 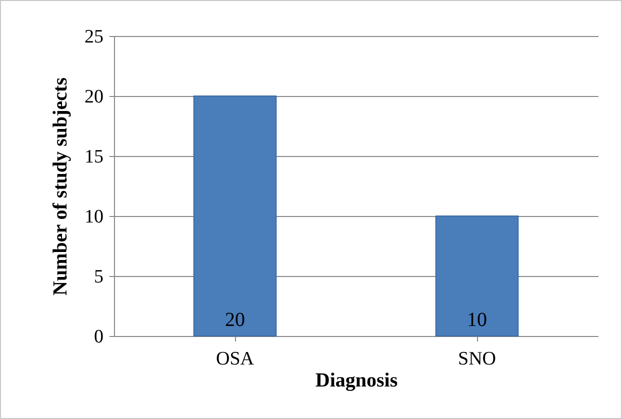 What do you see at coordinates (94, 37) in the screenshot?
I see `y-tick-label: 25` at bounding box center [94, 37].